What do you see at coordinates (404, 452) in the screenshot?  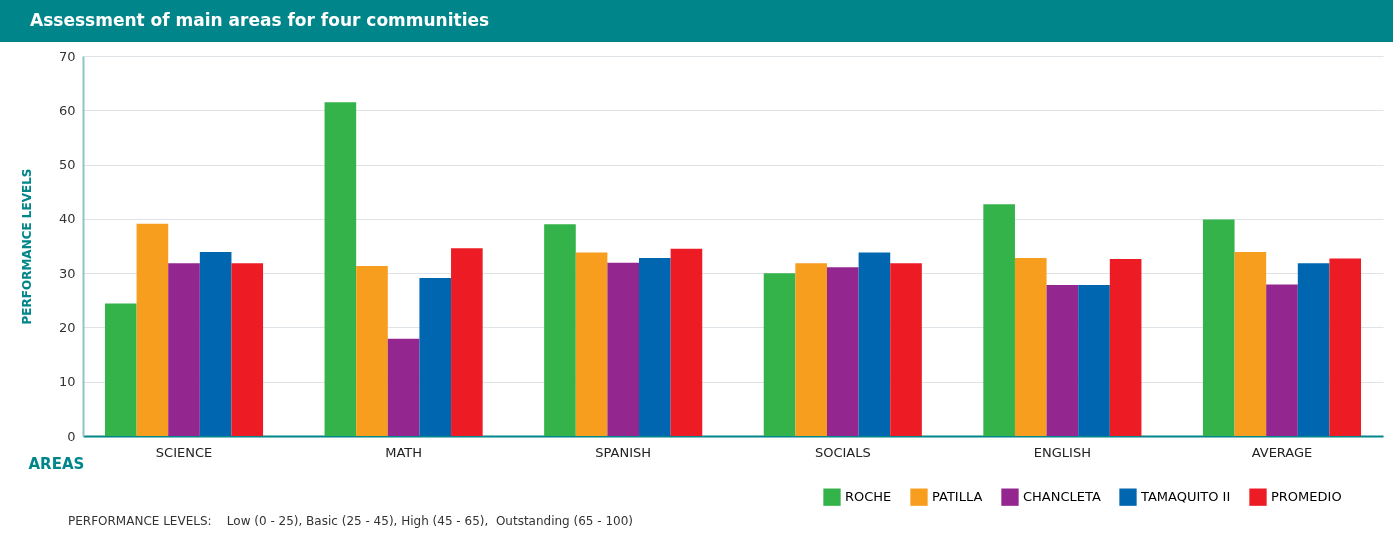 I see `x-tick-label: MATH` at bounding box center [404, 452].